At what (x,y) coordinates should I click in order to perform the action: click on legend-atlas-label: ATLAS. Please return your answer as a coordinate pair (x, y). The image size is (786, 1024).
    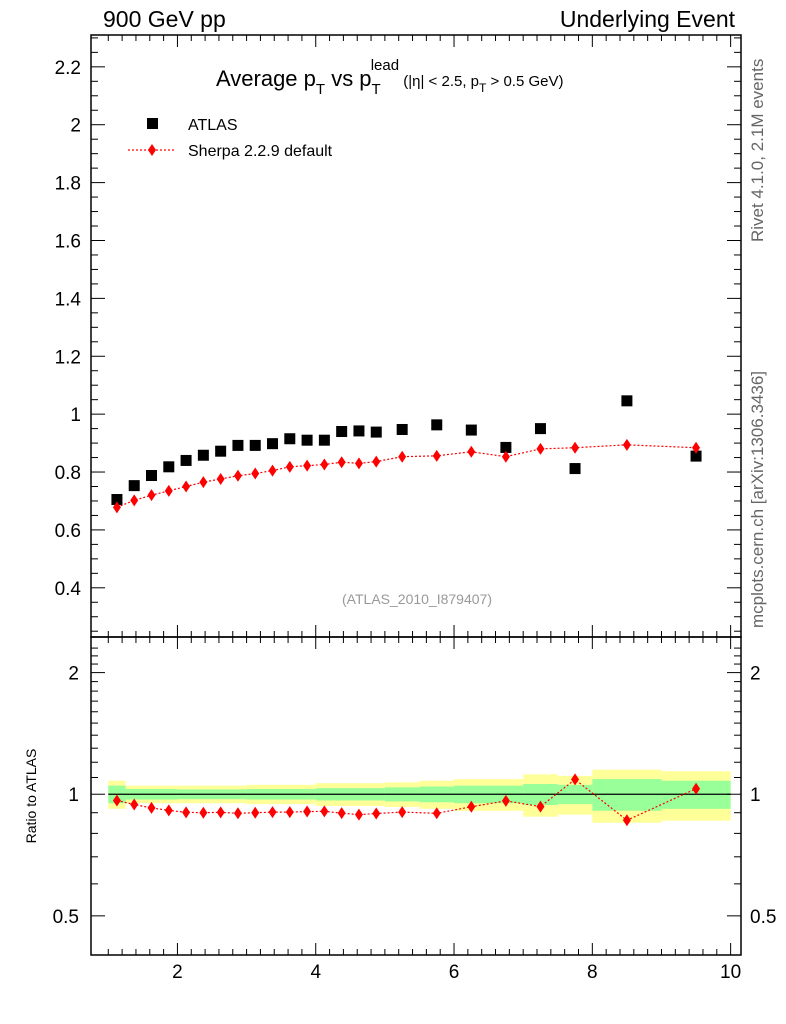
    Looking at the image, I should click on (213, 125).